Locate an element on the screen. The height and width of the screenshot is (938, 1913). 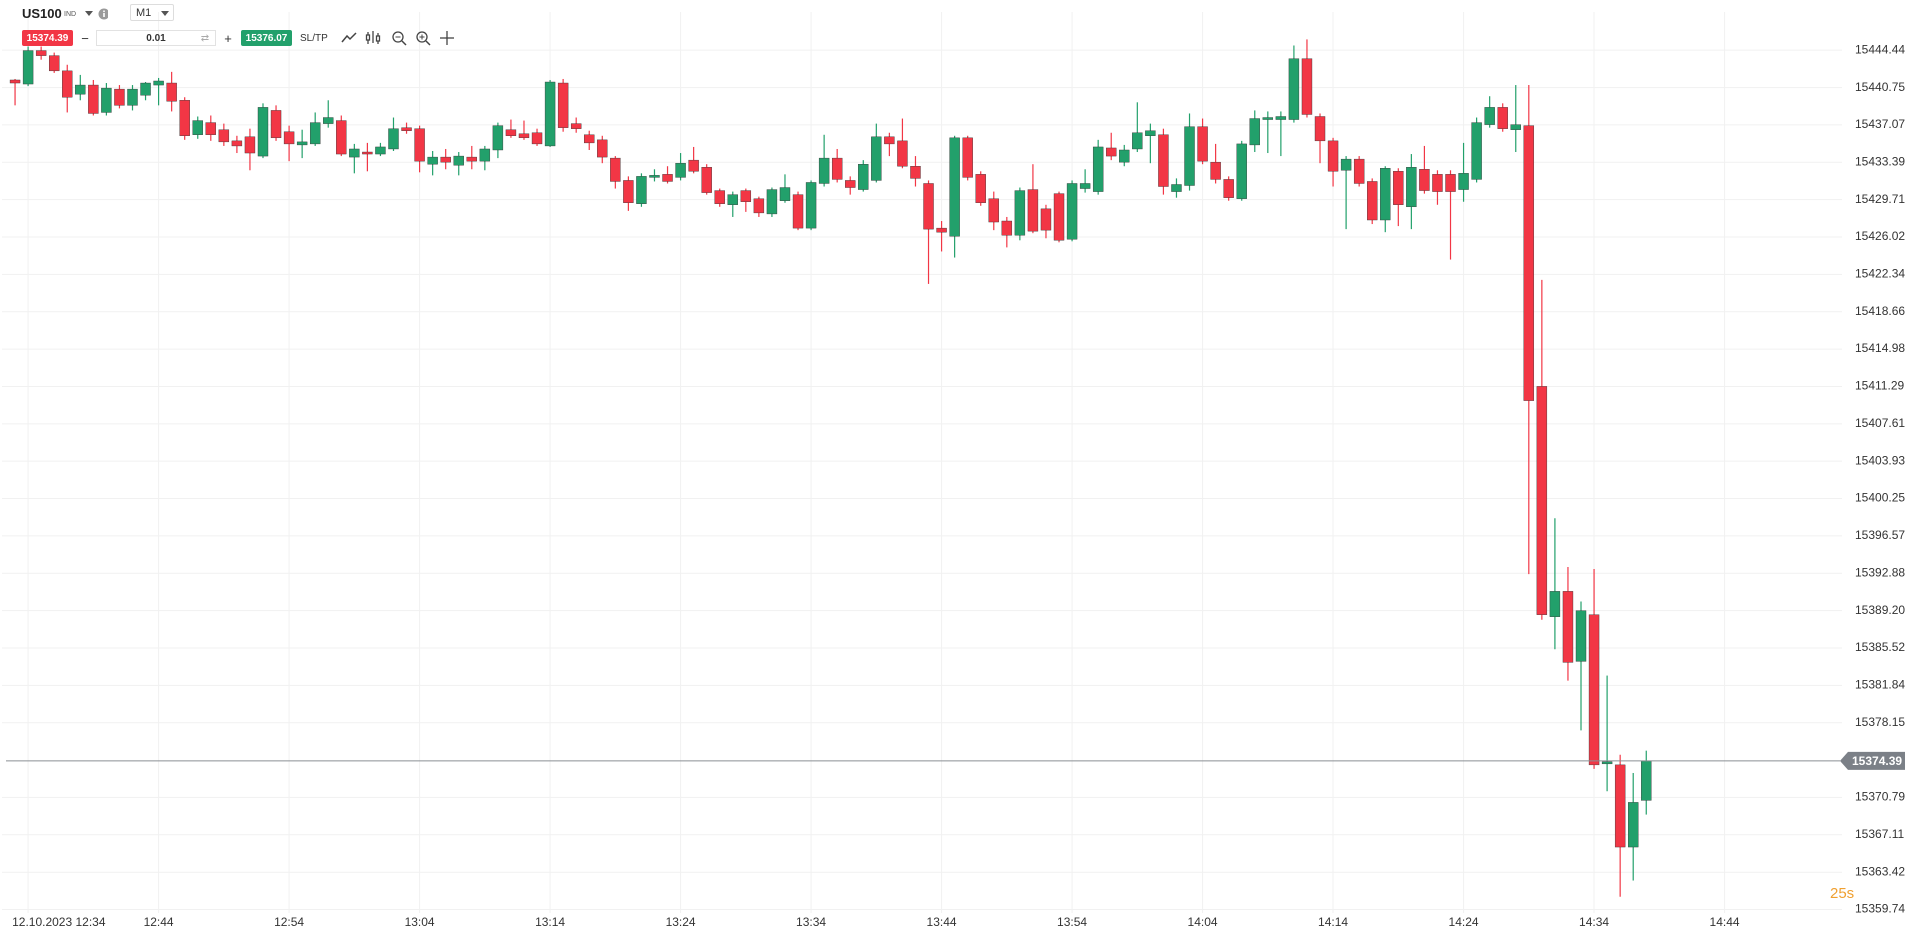
symbol: US100 is located at coordinates (42, 13).